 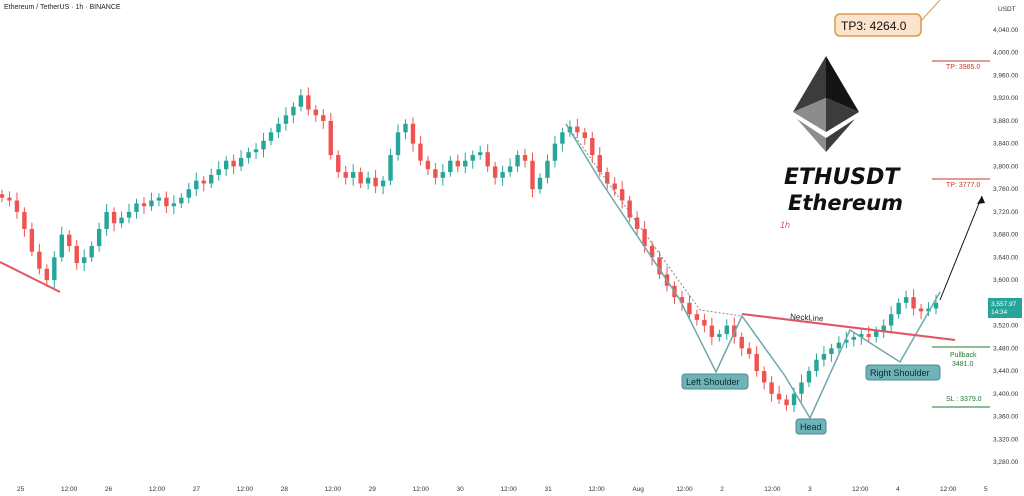 What do you see at coordinates (874, 26) in the screenshot?
I see `tp3-label: TP3: 4264.0` at bounding box center [874, 26].